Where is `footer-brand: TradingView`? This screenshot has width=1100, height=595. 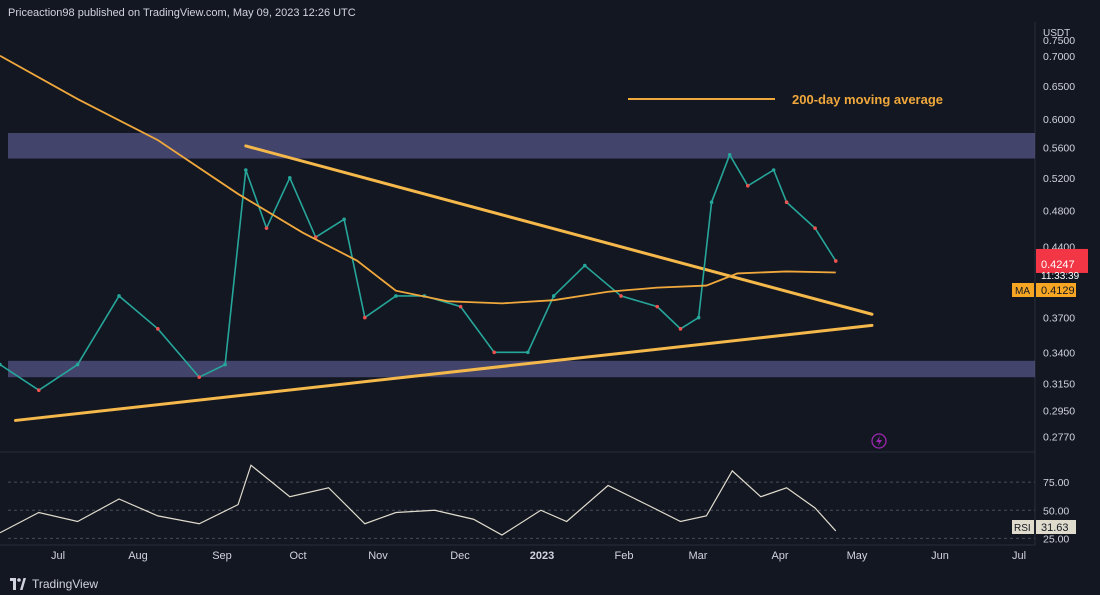 footer-brand: TradingView is located at coordinates (65, 583).